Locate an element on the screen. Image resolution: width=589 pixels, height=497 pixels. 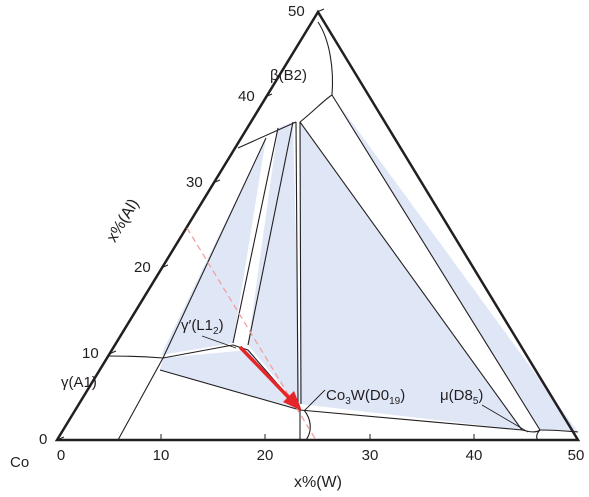
y-tick-20: 20 is located at coordinates (142, 267).